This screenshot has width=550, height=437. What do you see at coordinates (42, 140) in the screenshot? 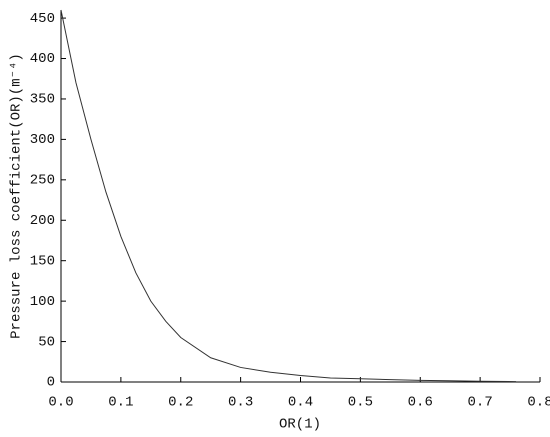
I see `y-tick-label: 300` at bounding box center [42, 140].